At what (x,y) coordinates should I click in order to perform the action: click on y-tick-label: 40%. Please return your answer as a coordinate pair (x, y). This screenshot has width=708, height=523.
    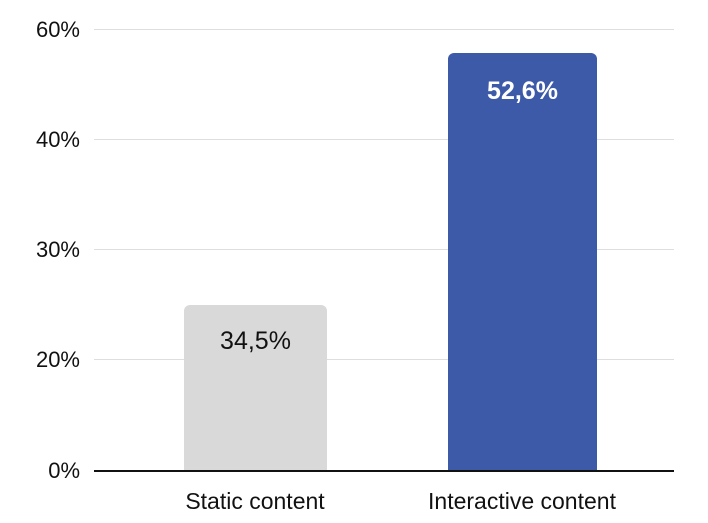
    Looking at the image, I should click on (57, 139).